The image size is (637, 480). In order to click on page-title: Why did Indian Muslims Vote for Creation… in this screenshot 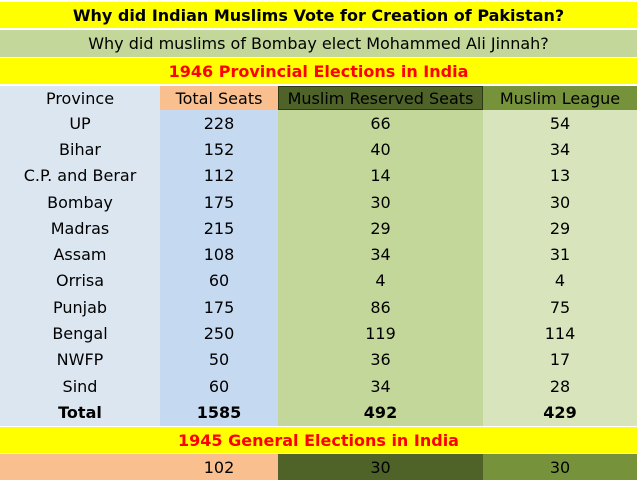, I will do `click(318, 15)`.